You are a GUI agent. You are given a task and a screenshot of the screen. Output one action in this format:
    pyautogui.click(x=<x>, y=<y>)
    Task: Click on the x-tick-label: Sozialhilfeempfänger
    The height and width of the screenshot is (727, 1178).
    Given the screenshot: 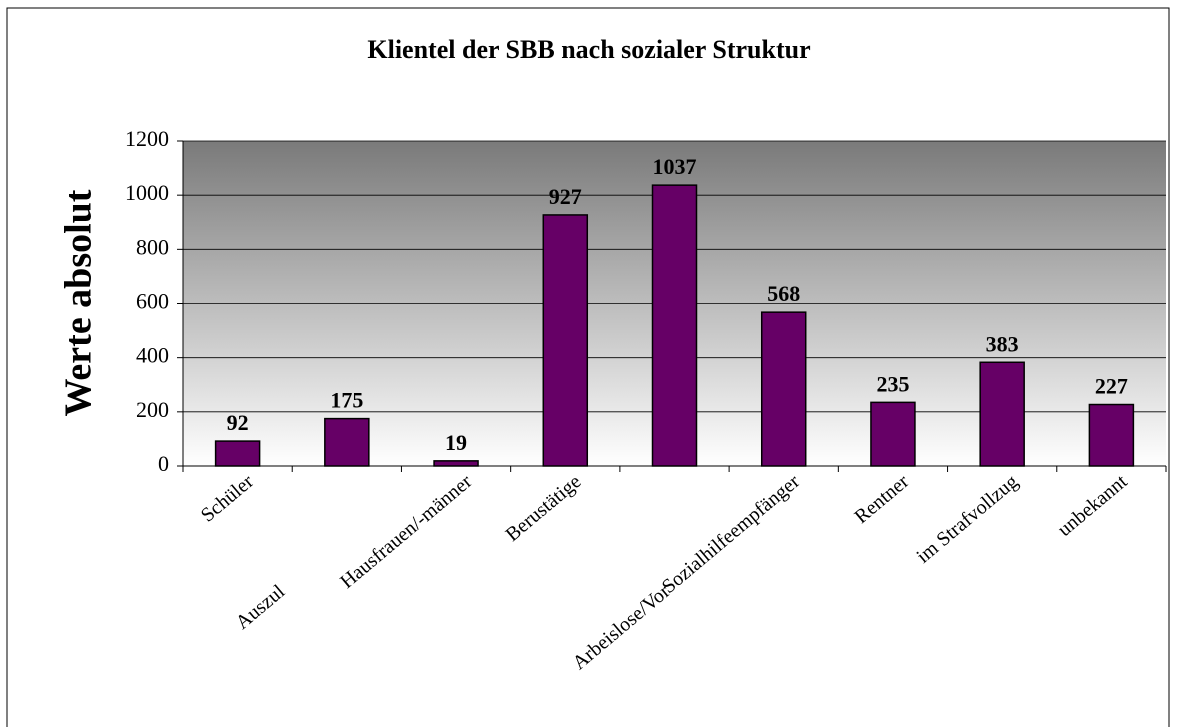 What is the action you would take?
    pyautogui.click(x=731, y=534)
    